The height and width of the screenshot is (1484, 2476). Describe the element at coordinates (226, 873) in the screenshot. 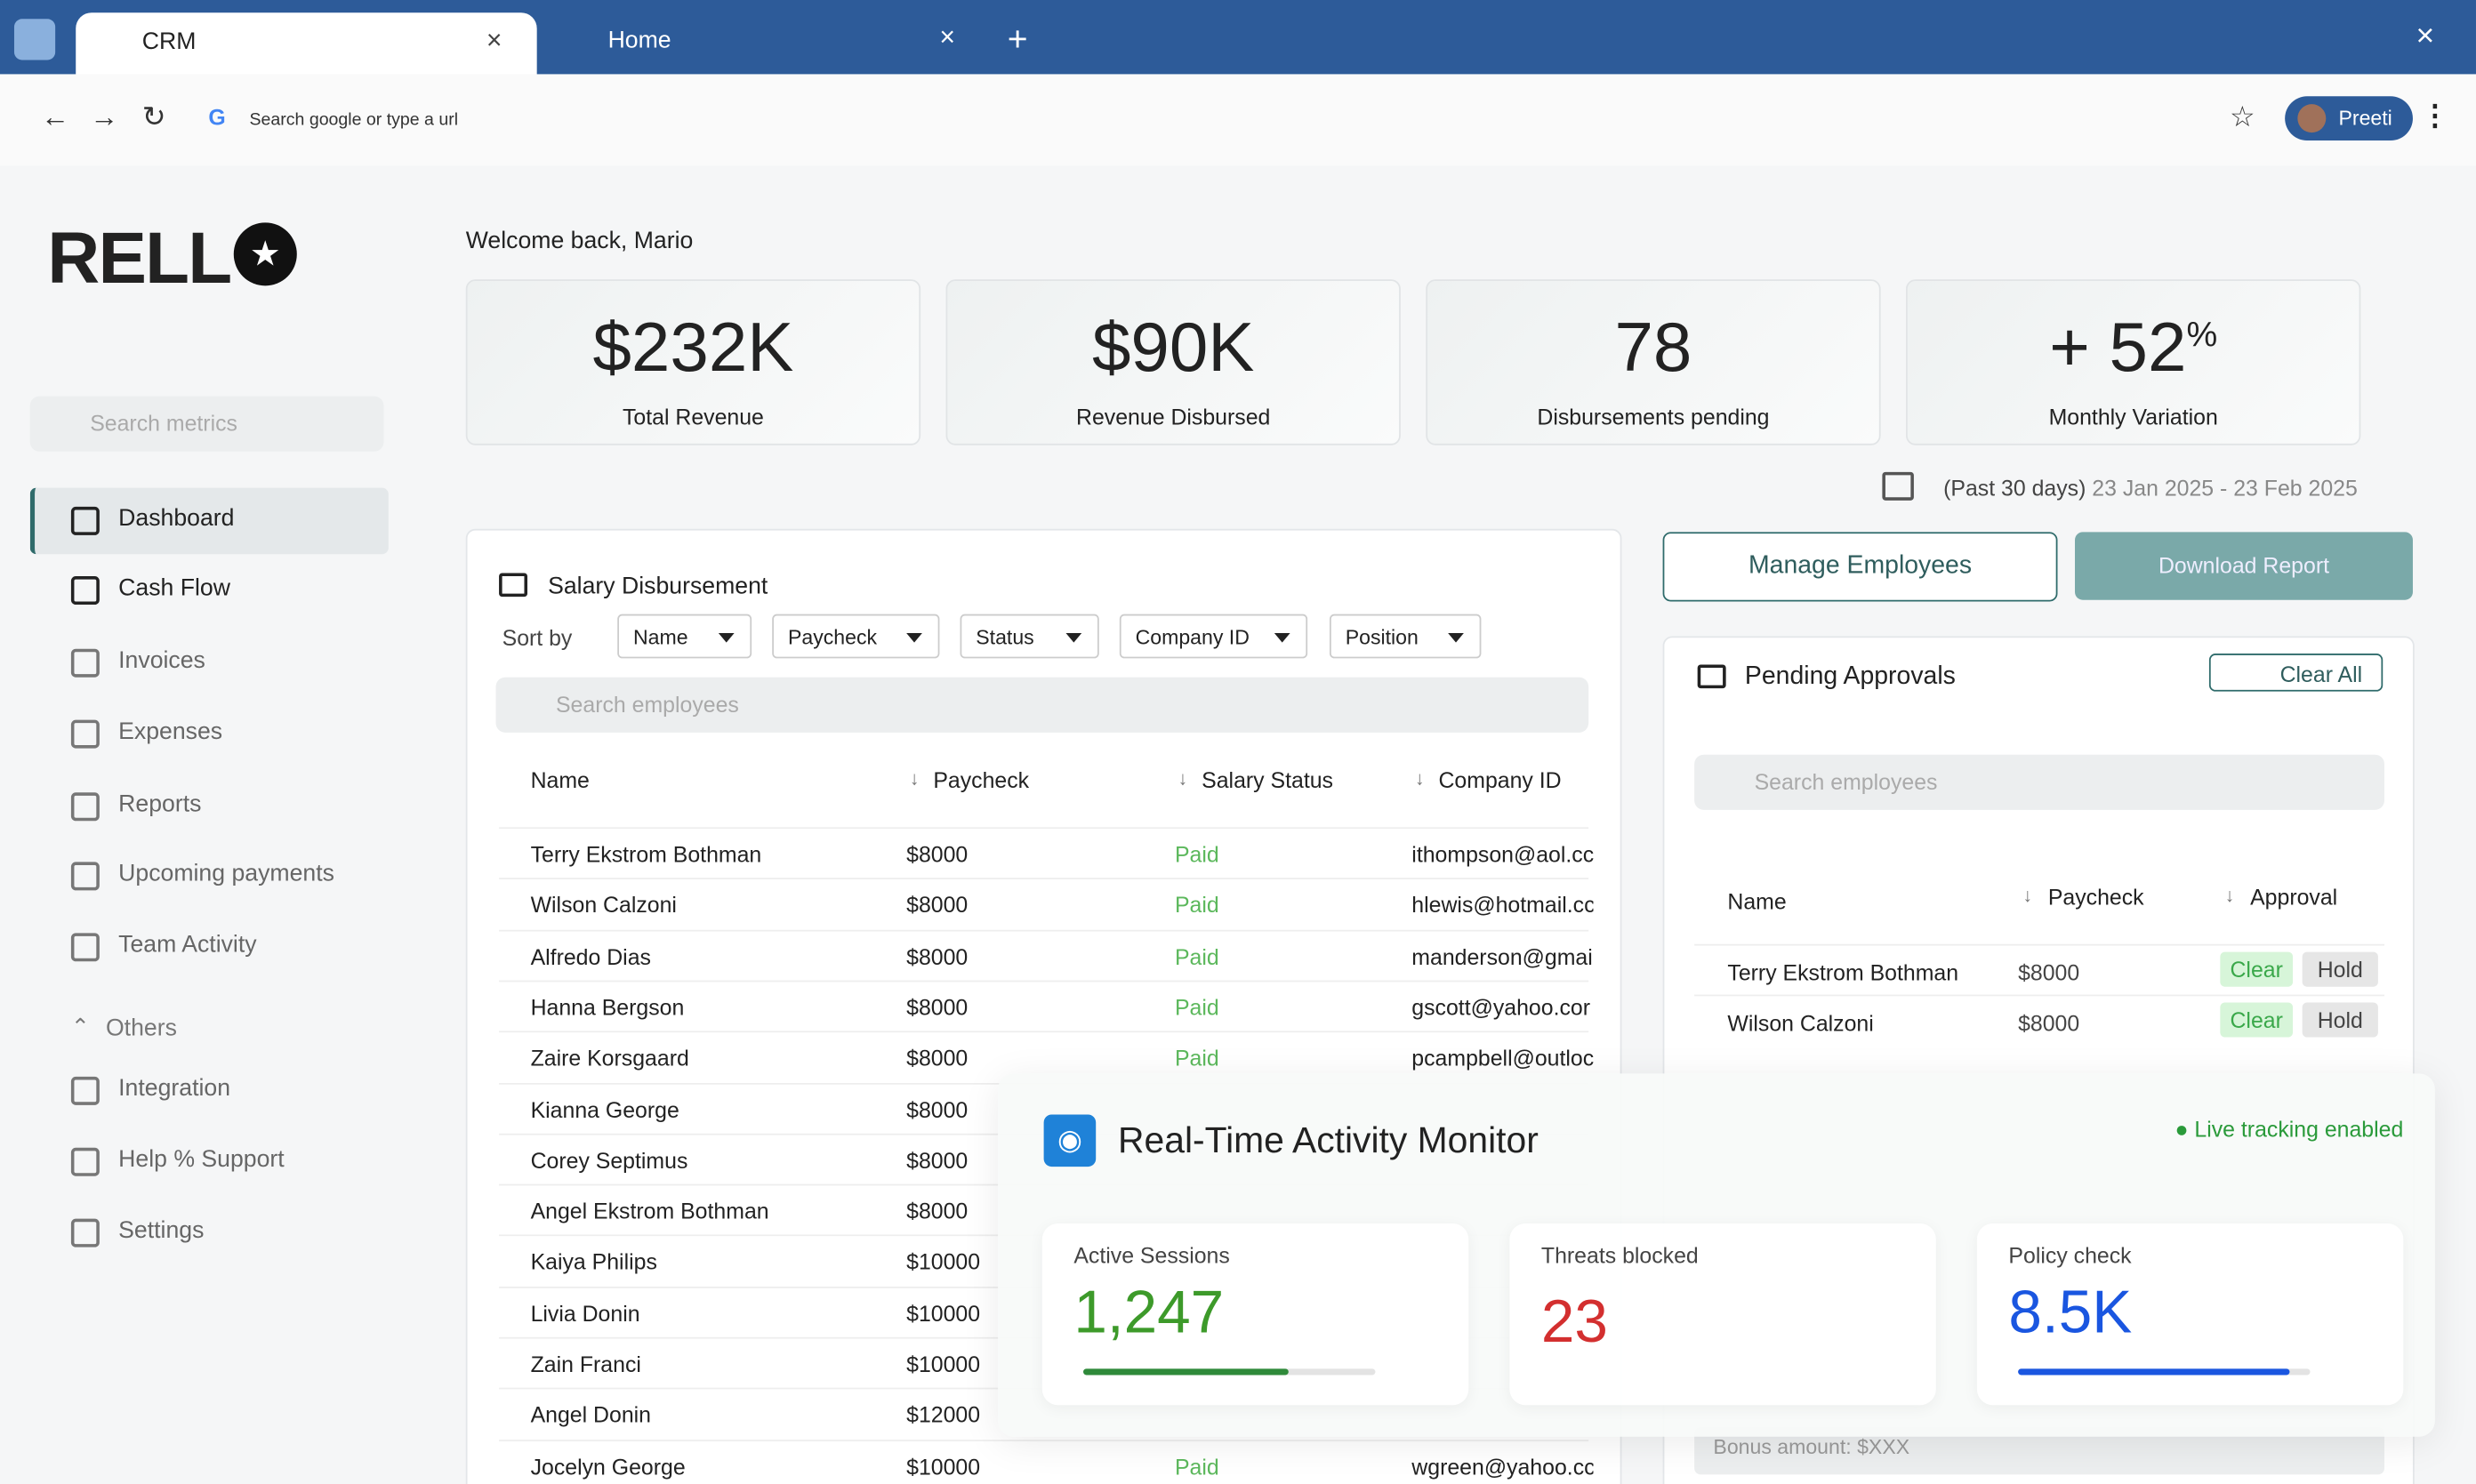

I see `nav-item: Upcoming payments` at that location.